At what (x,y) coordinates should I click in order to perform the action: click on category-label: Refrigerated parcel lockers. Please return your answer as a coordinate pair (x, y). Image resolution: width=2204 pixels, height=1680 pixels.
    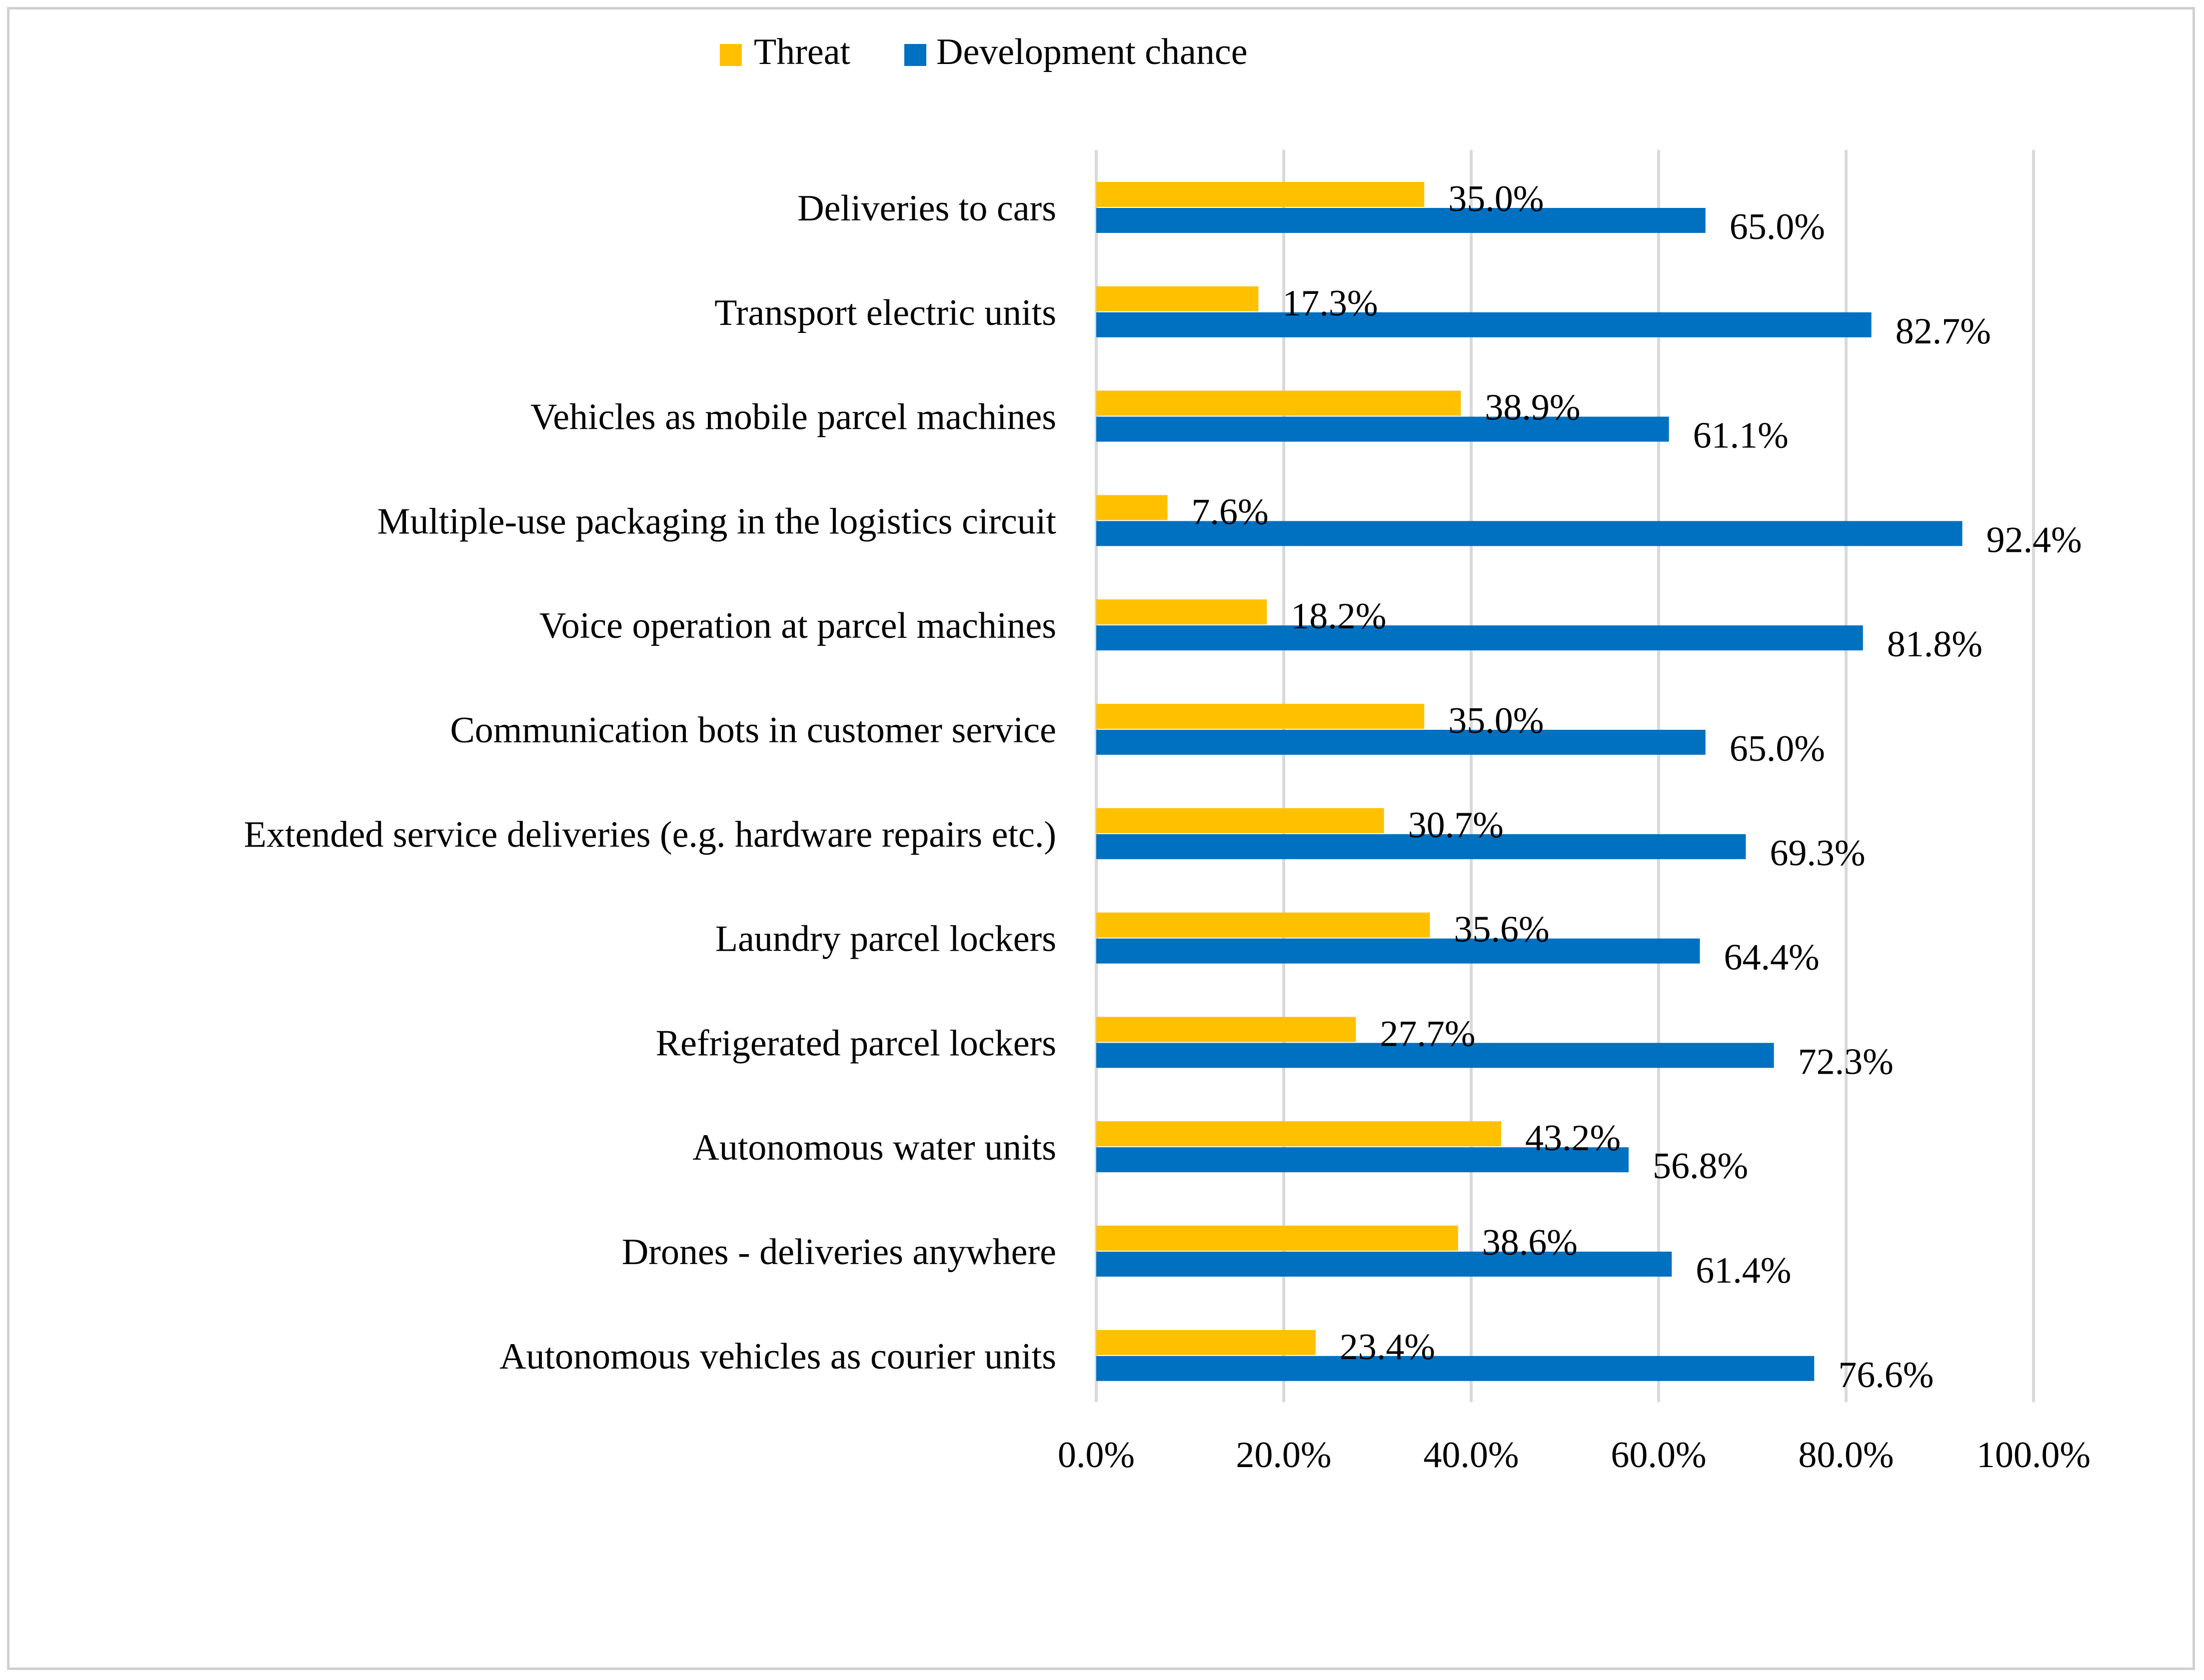
    Looking at the image, I should click on (856, 1043).